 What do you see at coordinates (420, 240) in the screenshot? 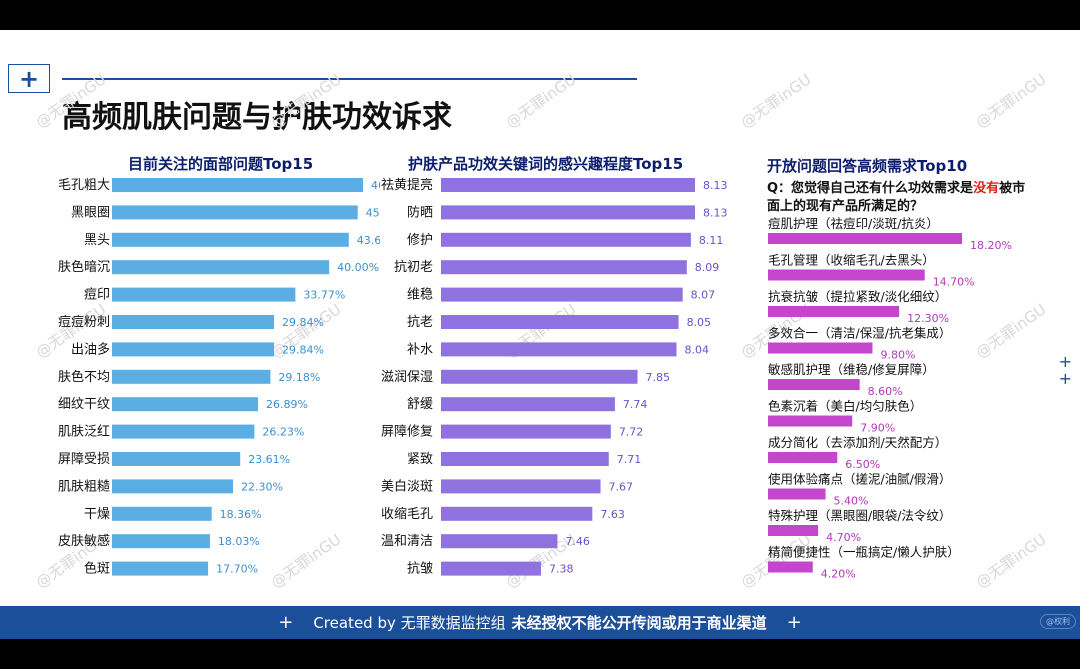
I see `category-label: 修护` at bounding box center [420, 240].